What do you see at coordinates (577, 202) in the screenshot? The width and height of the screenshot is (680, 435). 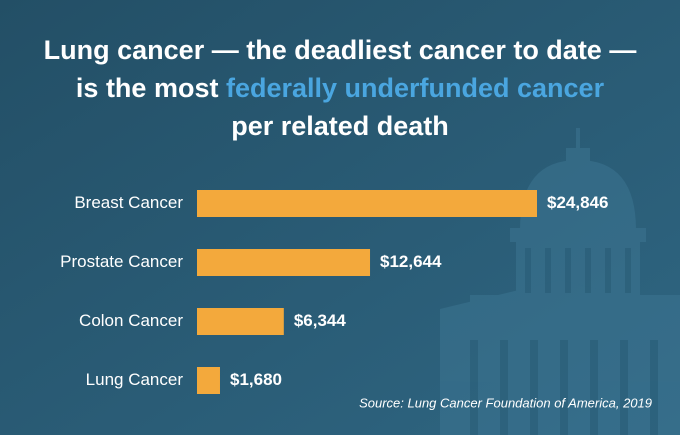 I see `value-label: $24,846` at bounding box center [577, 202].